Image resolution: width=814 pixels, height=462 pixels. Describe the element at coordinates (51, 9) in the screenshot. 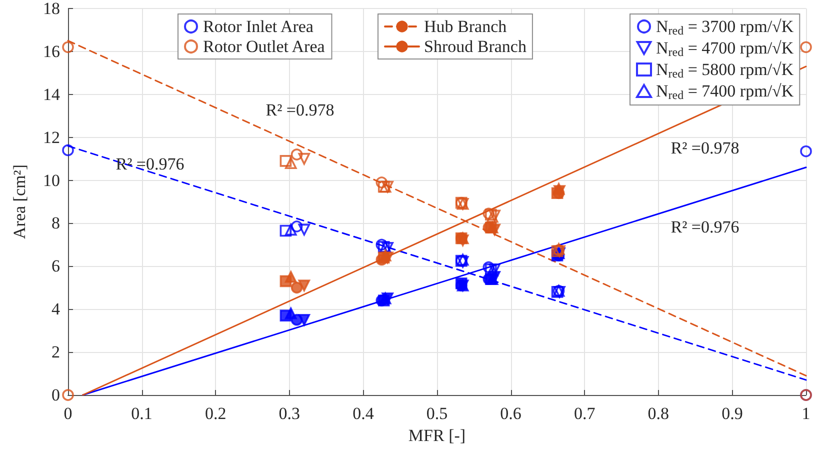

I see `y-tick-label: 18` at that location.